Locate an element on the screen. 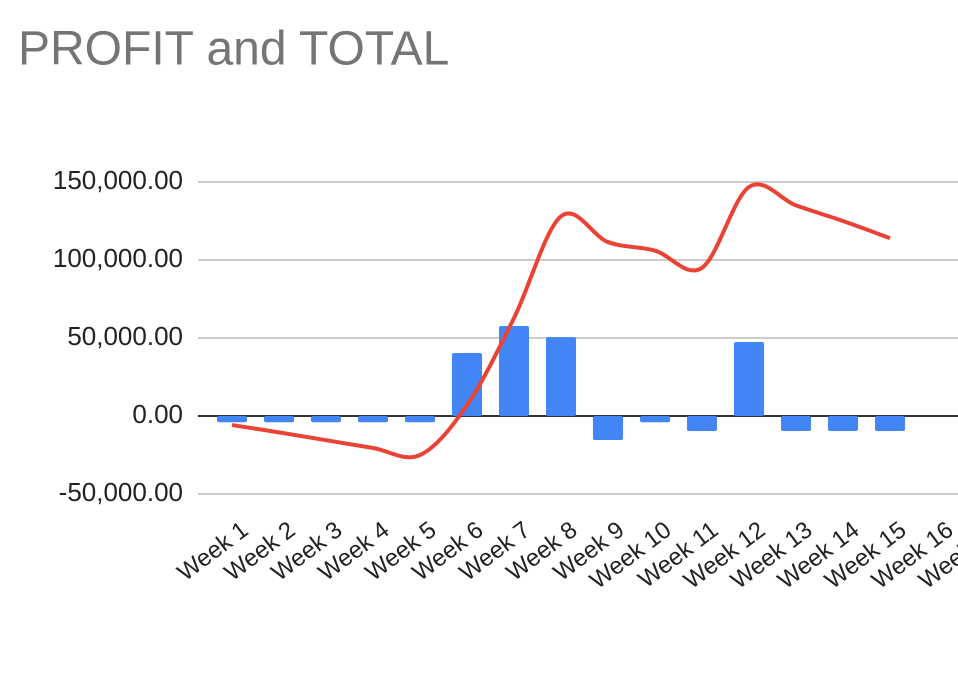  y-tick-label: -50,000.00 is located at coordinates (121, 492).